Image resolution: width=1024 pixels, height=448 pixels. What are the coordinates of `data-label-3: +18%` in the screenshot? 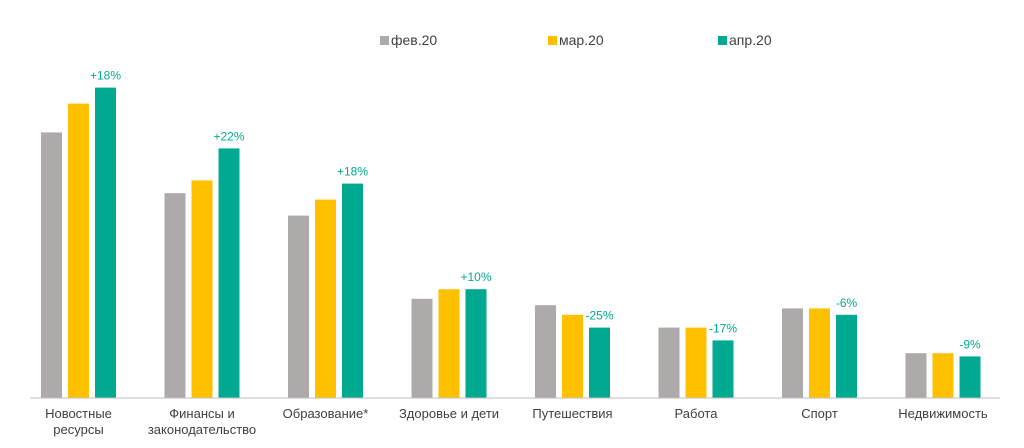 It's located at (352, 172).